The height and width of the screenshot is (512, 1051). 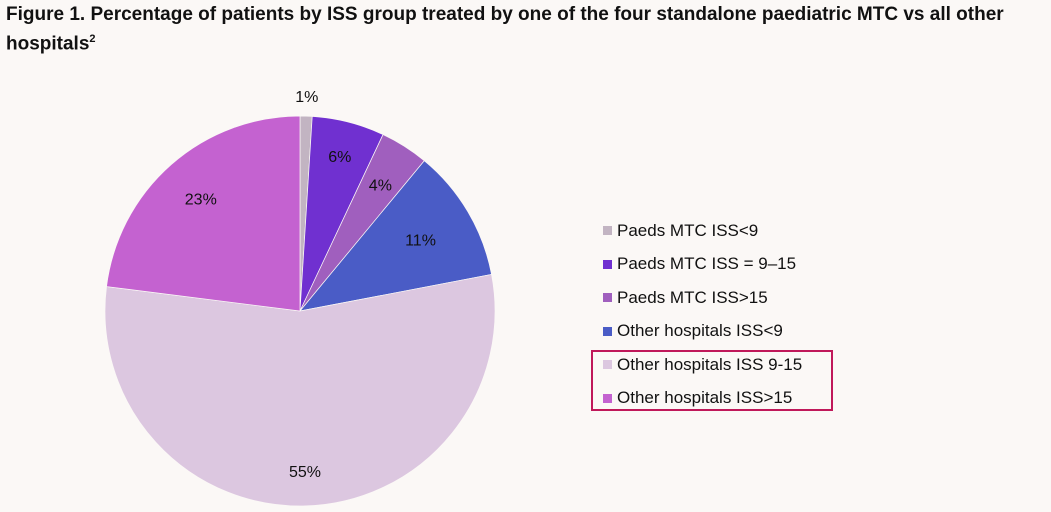 I want to click on legend-label: Other hospitals ISS 9-15, so click(x=710, y=364).